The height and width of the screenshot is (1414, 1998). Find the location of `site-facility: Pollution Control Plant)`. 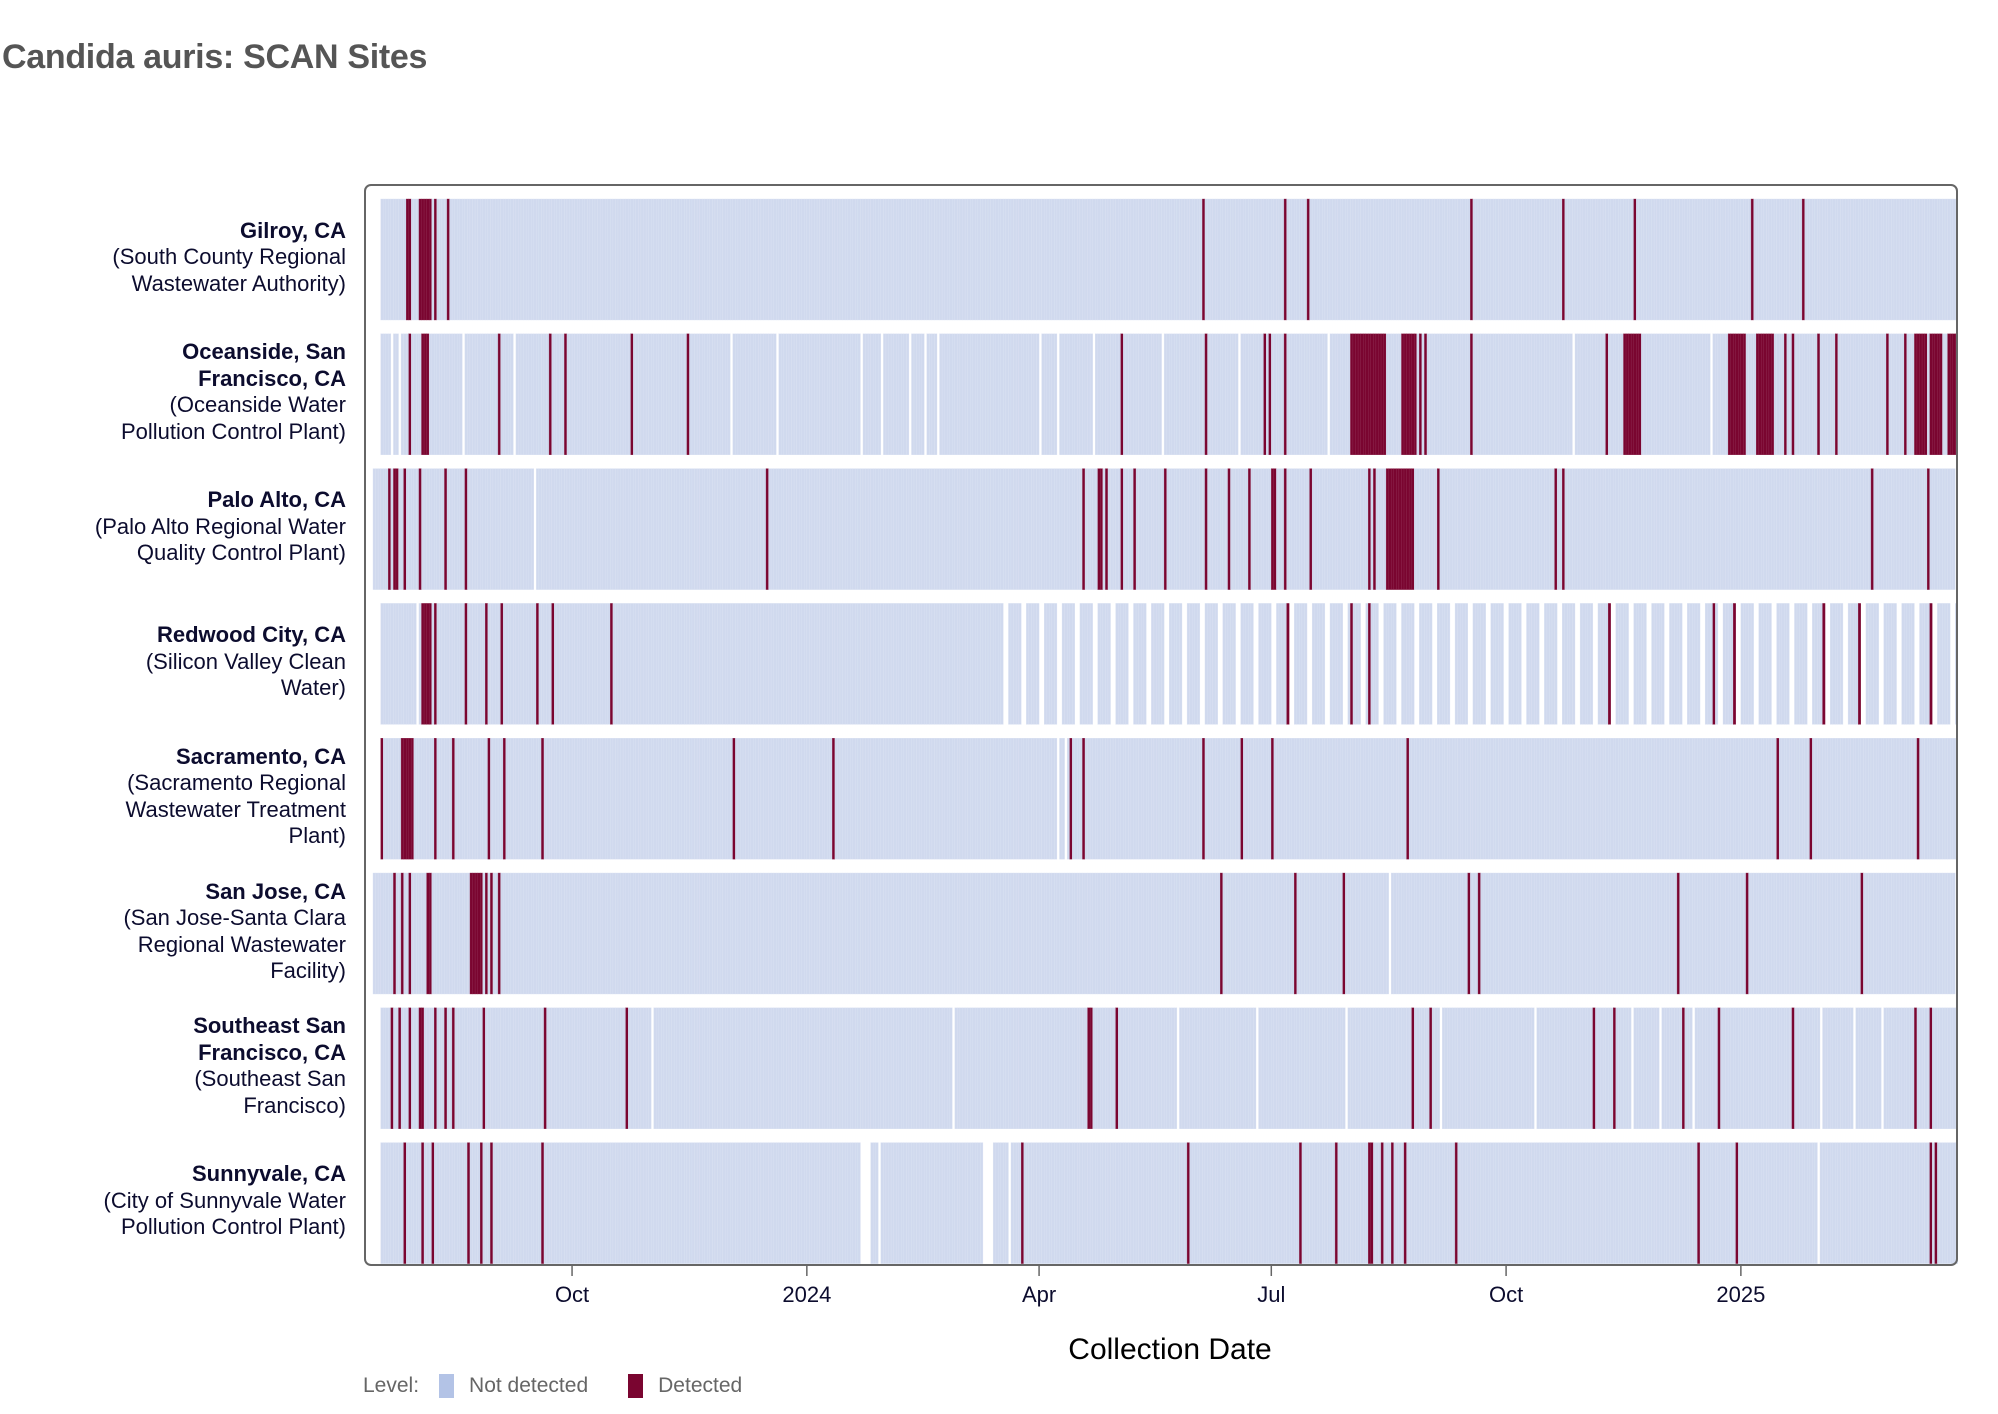

site-facility: Pollution Control Plant) is located at coordinates (233, 431).